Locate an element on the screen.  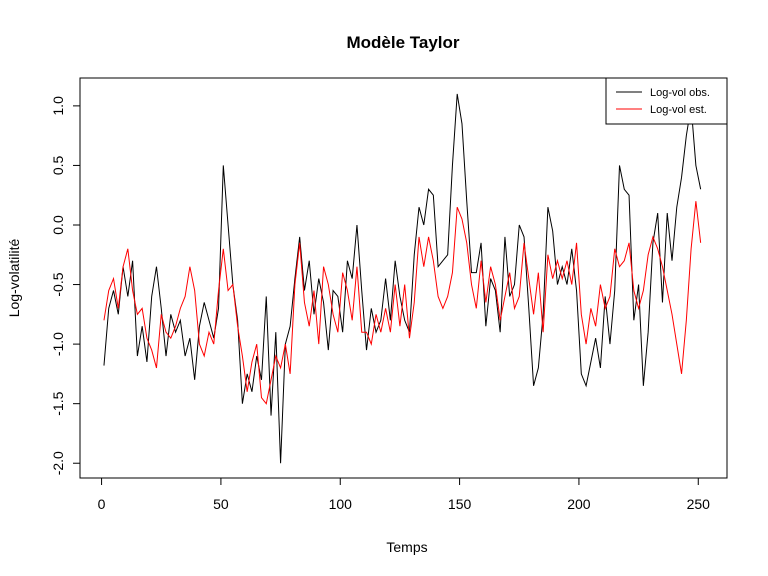
y-tick-label: -0.5 is located at coordinates (58, 284).